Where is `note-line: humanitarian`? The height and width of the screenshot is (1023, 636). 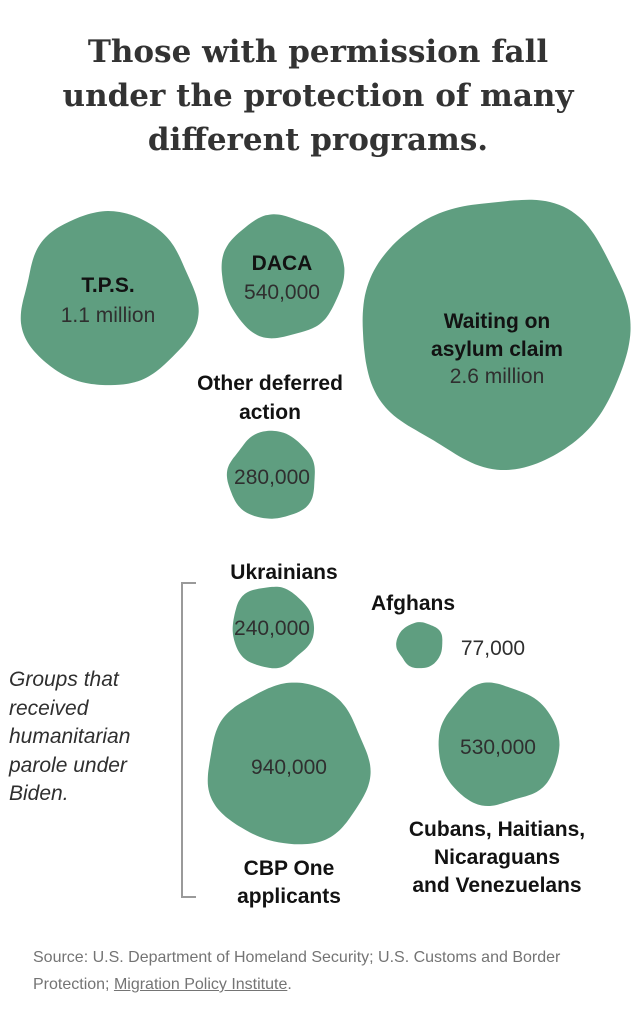 note-line: humanitarian is located at coordinates (70, 736).